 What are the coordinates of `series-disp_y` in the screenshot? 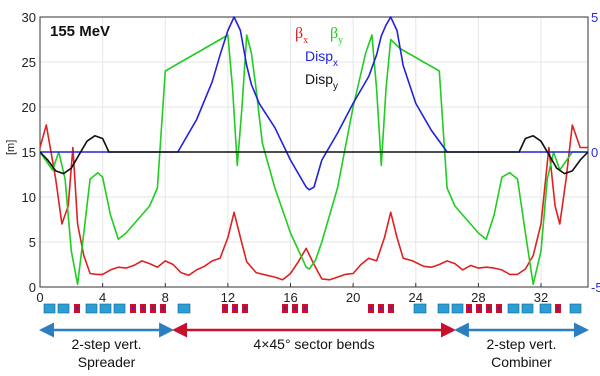 It's located at (314, 155).